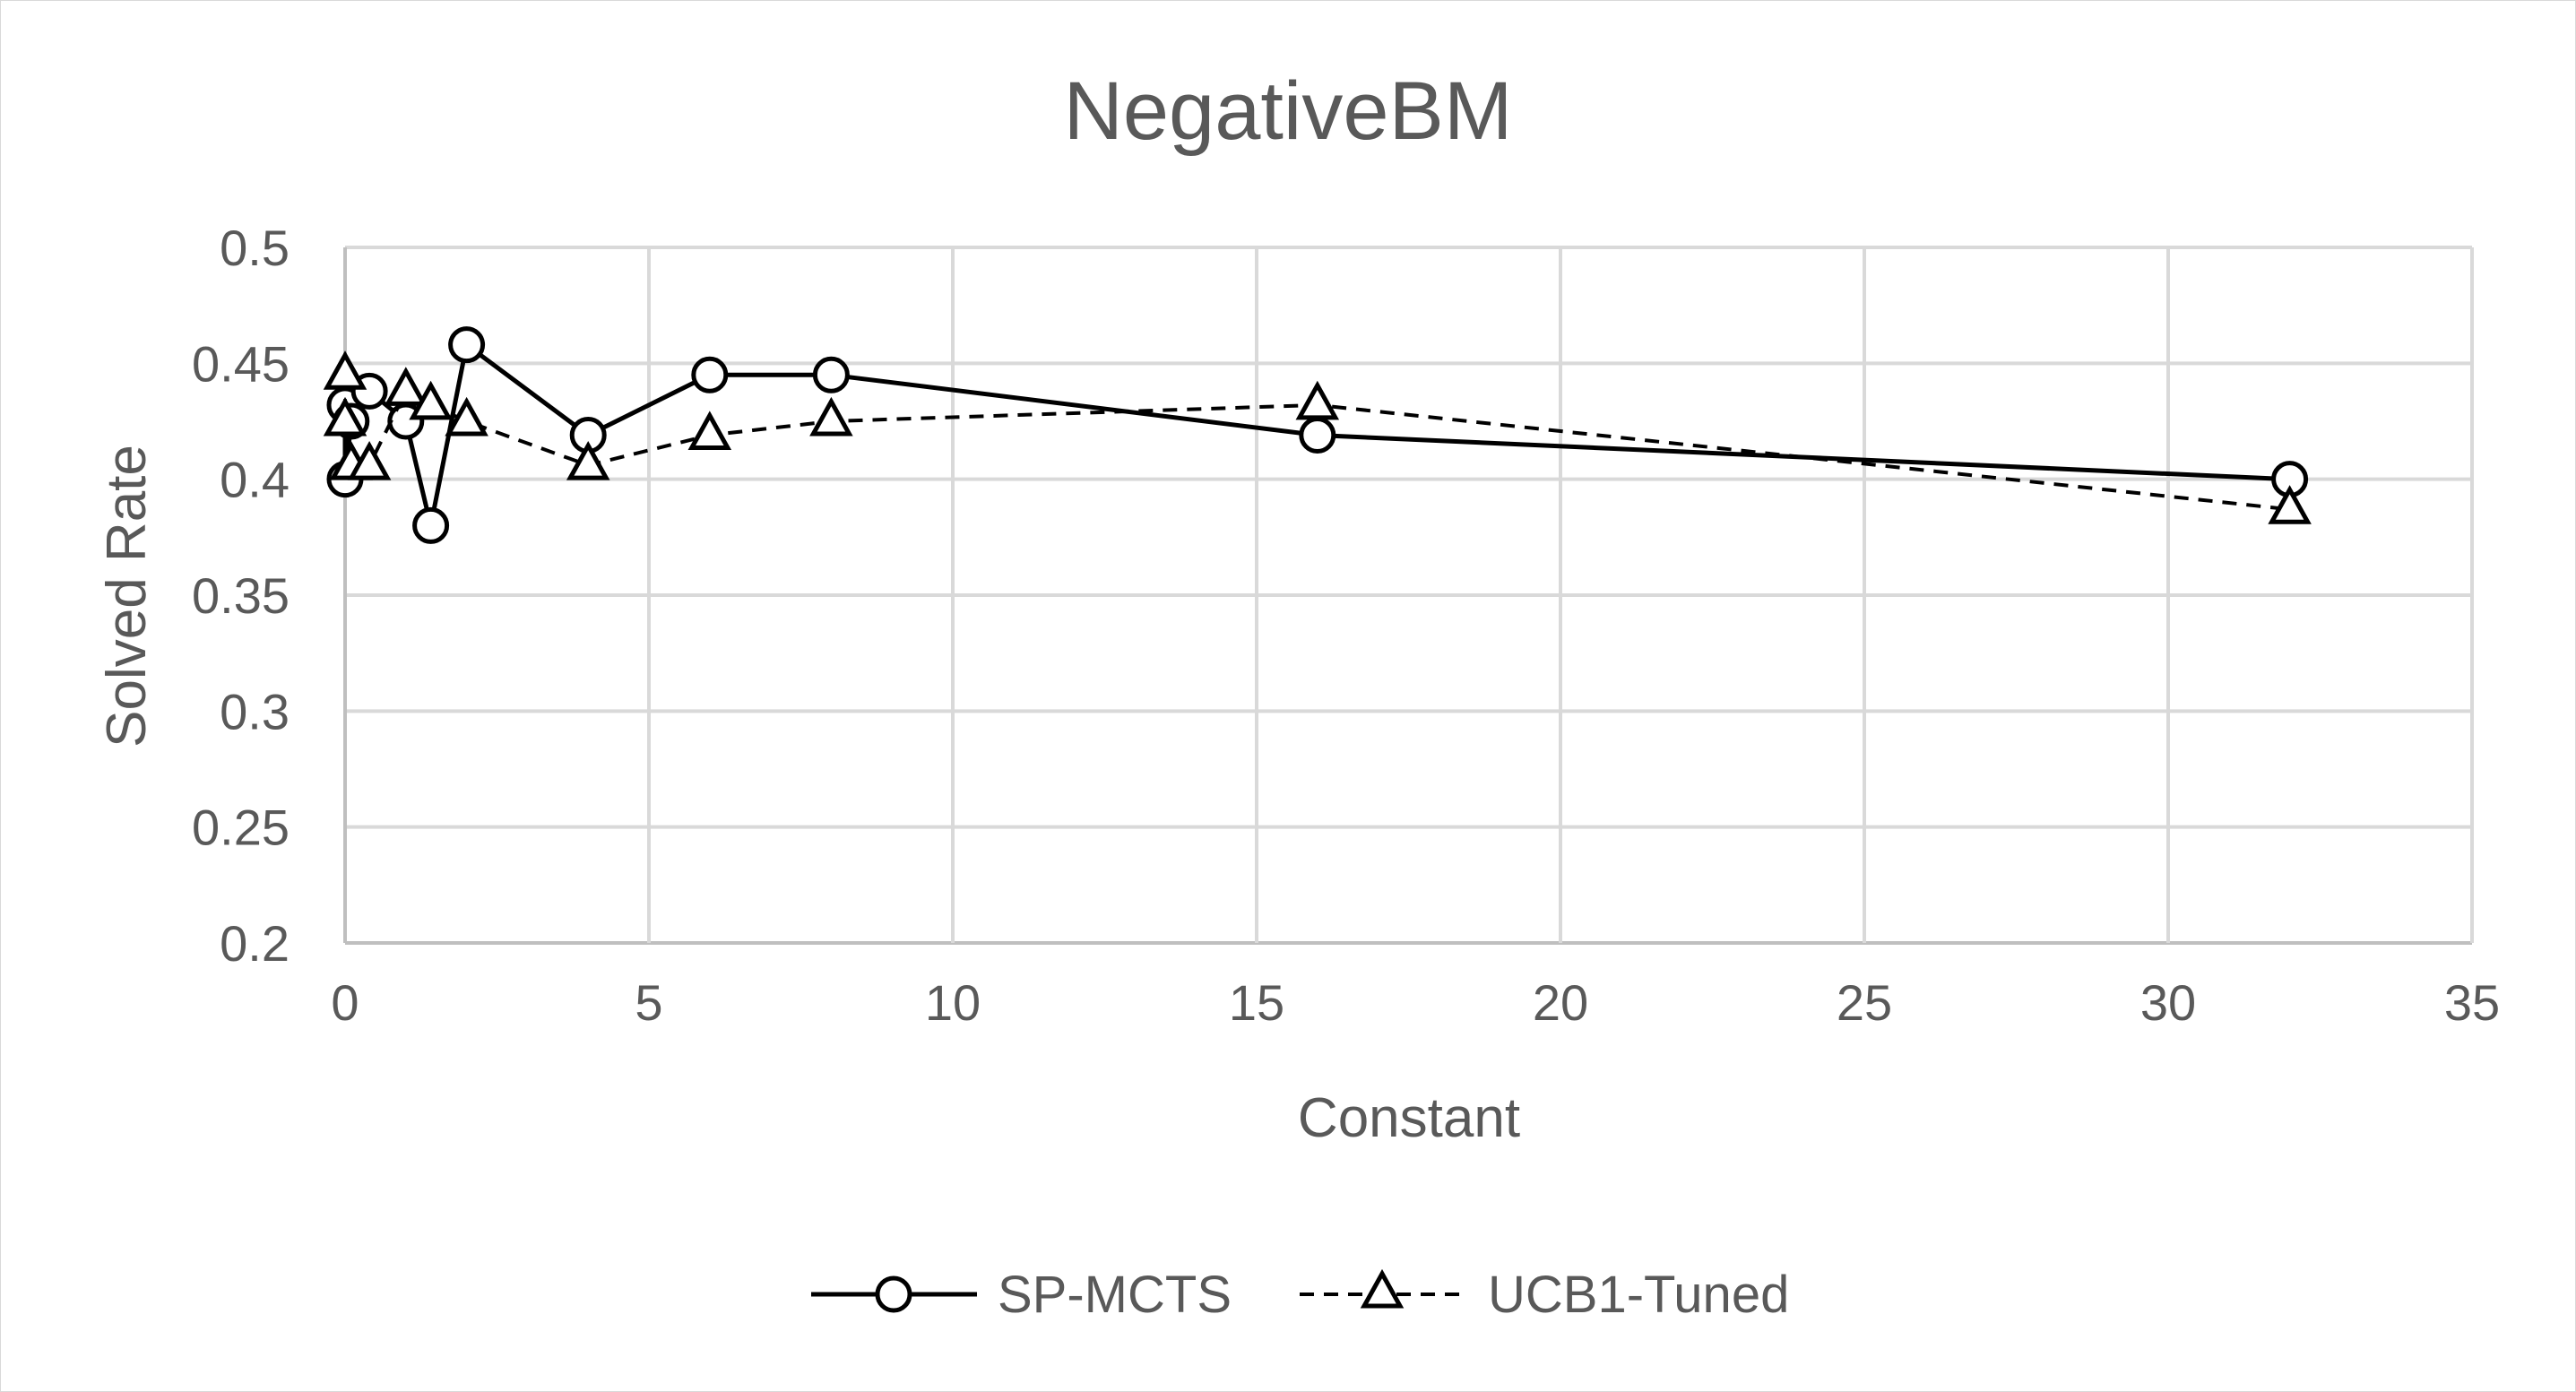 The image size is (2576, 1392). Describe the element at coordinates (953, 1002) in the screenshot. I see `x-tick-label: 10` at that location.